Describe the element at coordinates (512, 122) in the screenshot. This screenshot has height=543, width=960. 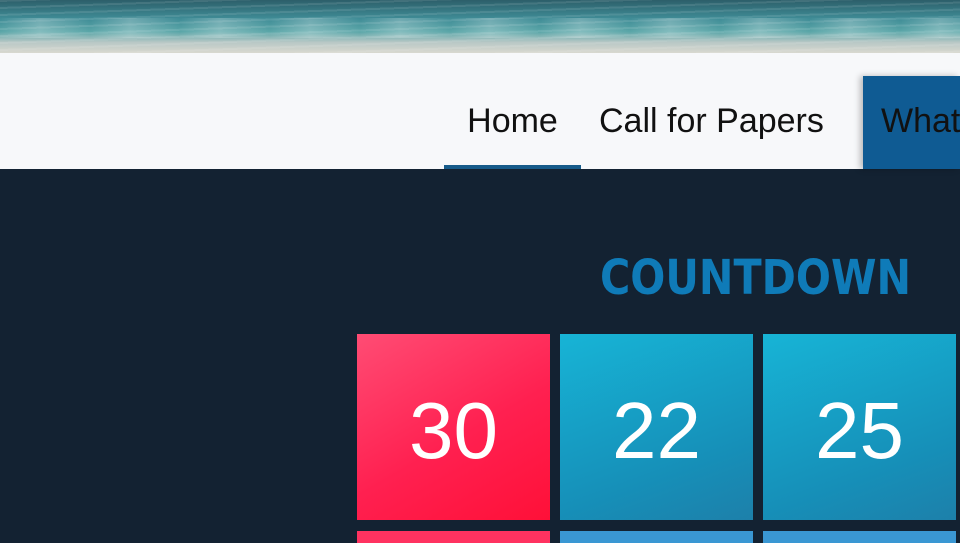
I see `nav-item-home: Home` at that location.